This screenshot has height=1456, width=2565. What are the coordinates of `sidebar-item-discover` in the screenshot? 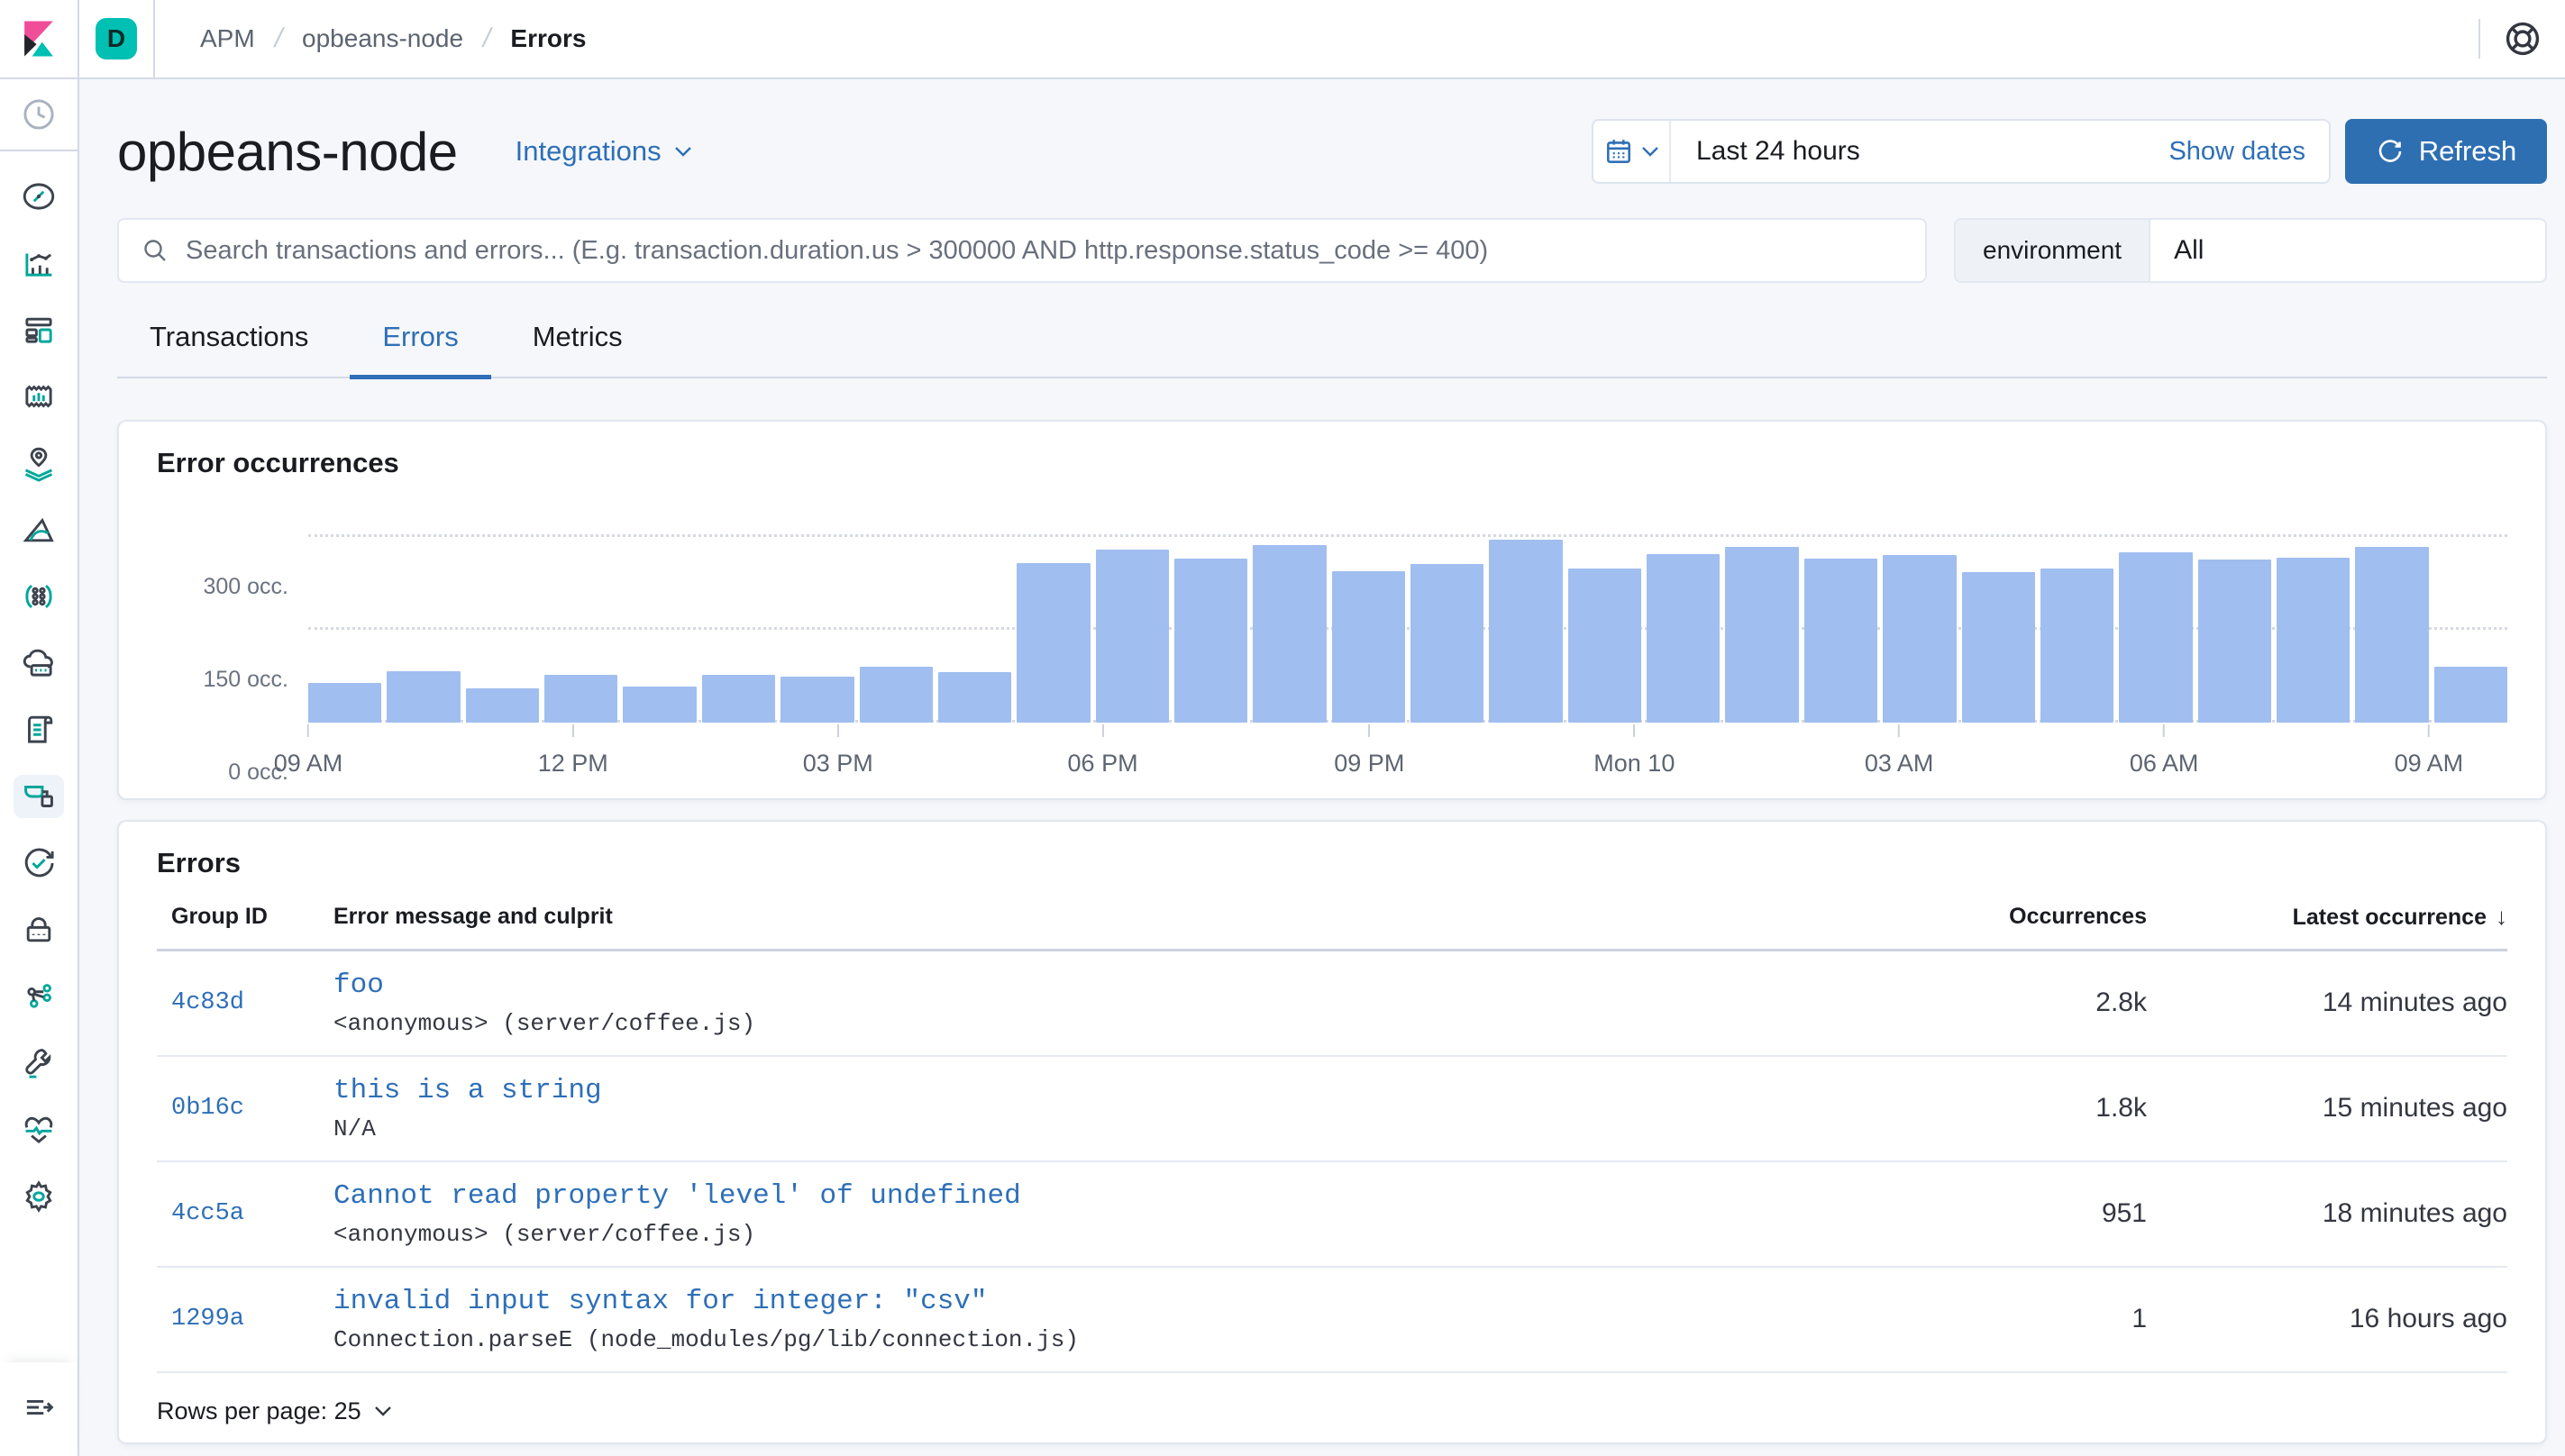 It's located at (39, 196).